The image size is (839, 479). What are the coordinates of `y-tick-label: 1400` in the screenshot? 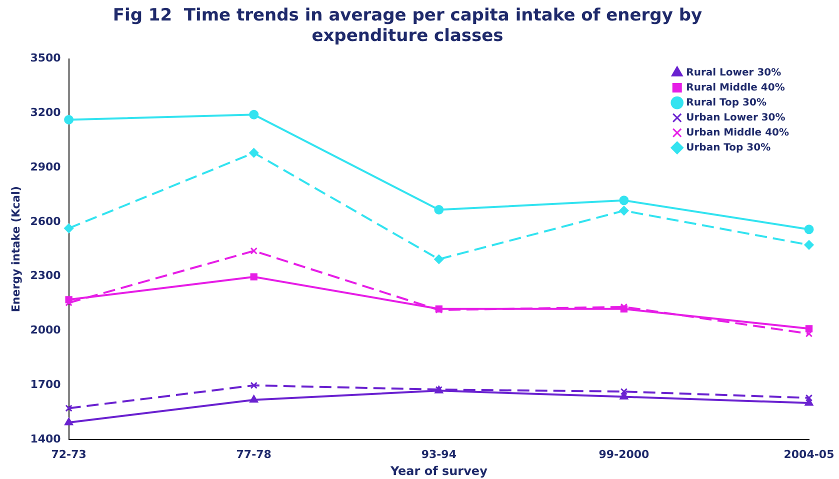 It's located at (46, 439).